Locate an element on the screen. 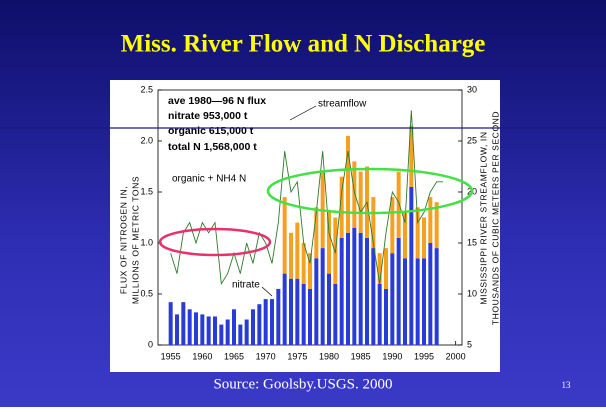 The width and height of the screenshot is (606, 412). annotation: total N 1,568,000 t is located at coordinates (212, 147).